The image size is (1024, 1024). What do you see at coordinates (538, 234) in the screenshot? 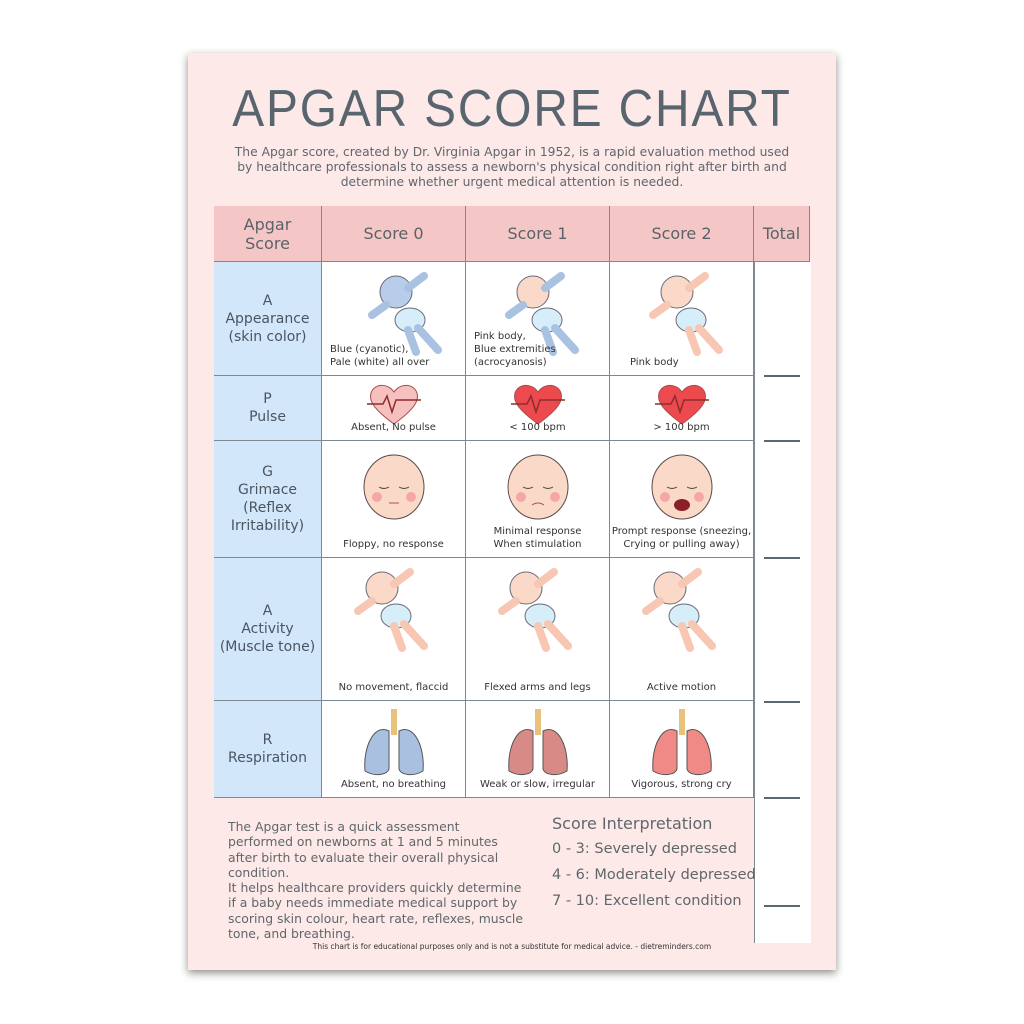
I see `header-cell: Score 1` at bounding box center [538, 234].